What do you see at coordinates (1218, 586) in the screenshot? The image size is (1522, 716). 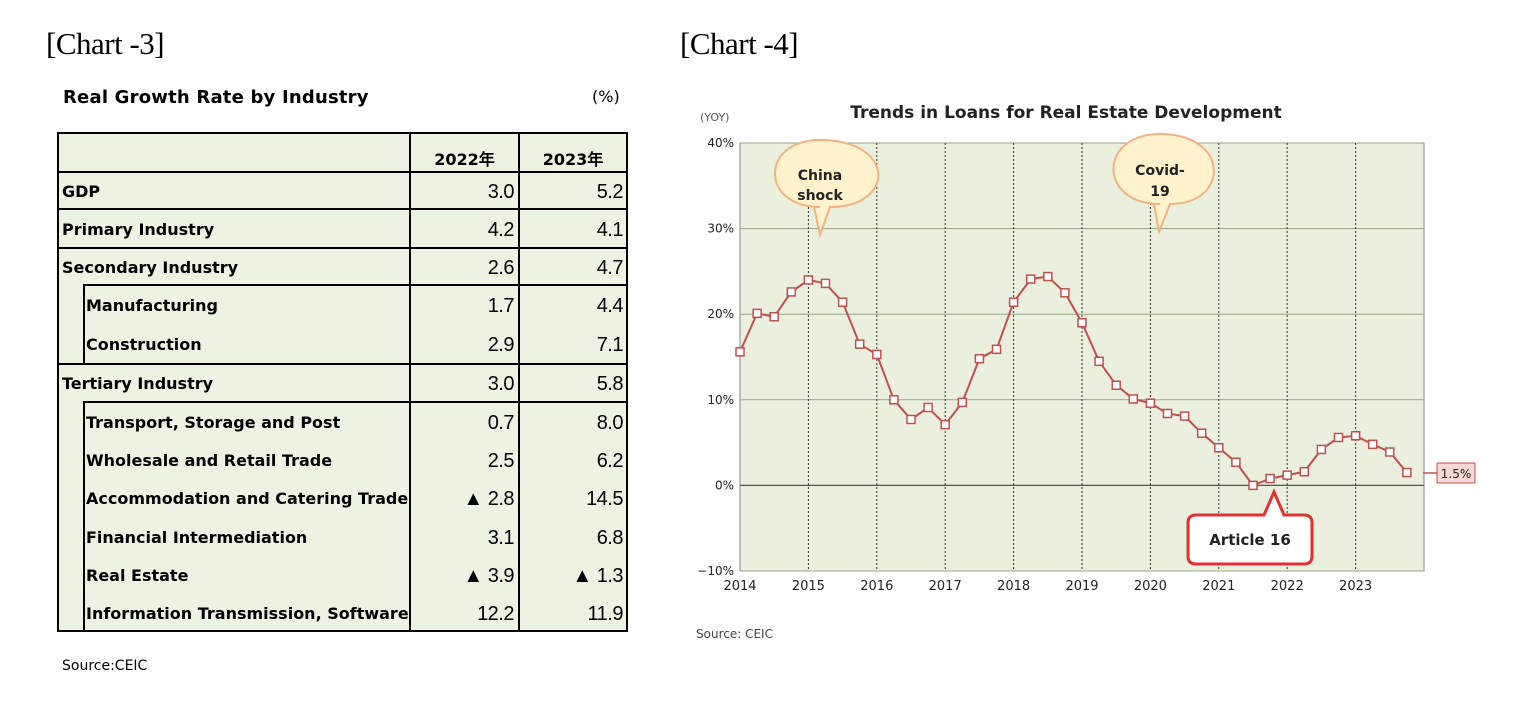 I see `x-tick-label: 2021` at bounding box center [1218, 586].